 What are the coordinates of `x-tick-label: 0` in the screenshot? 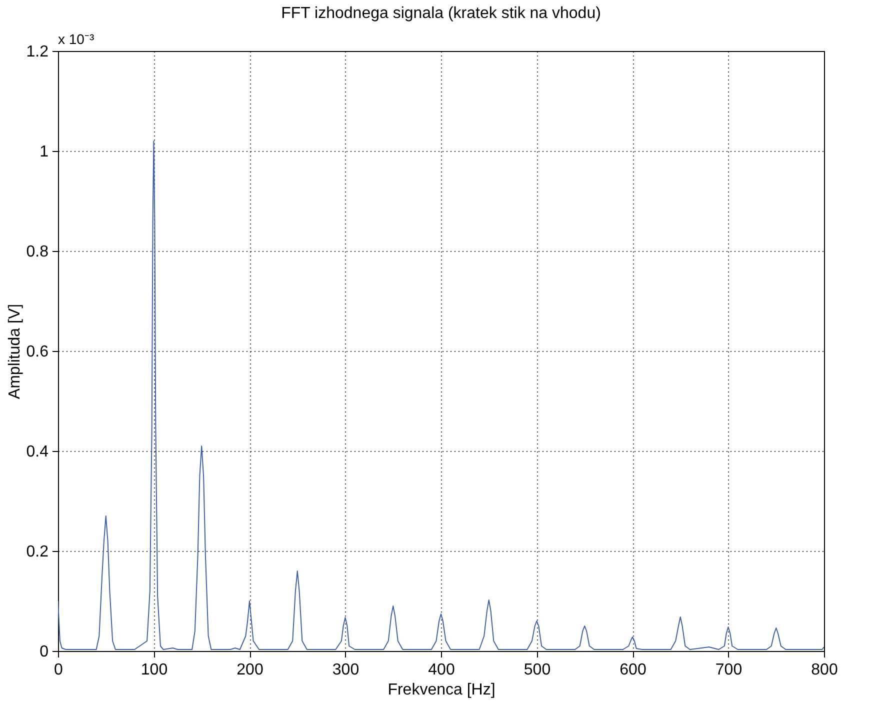 It's located at (59, 670).